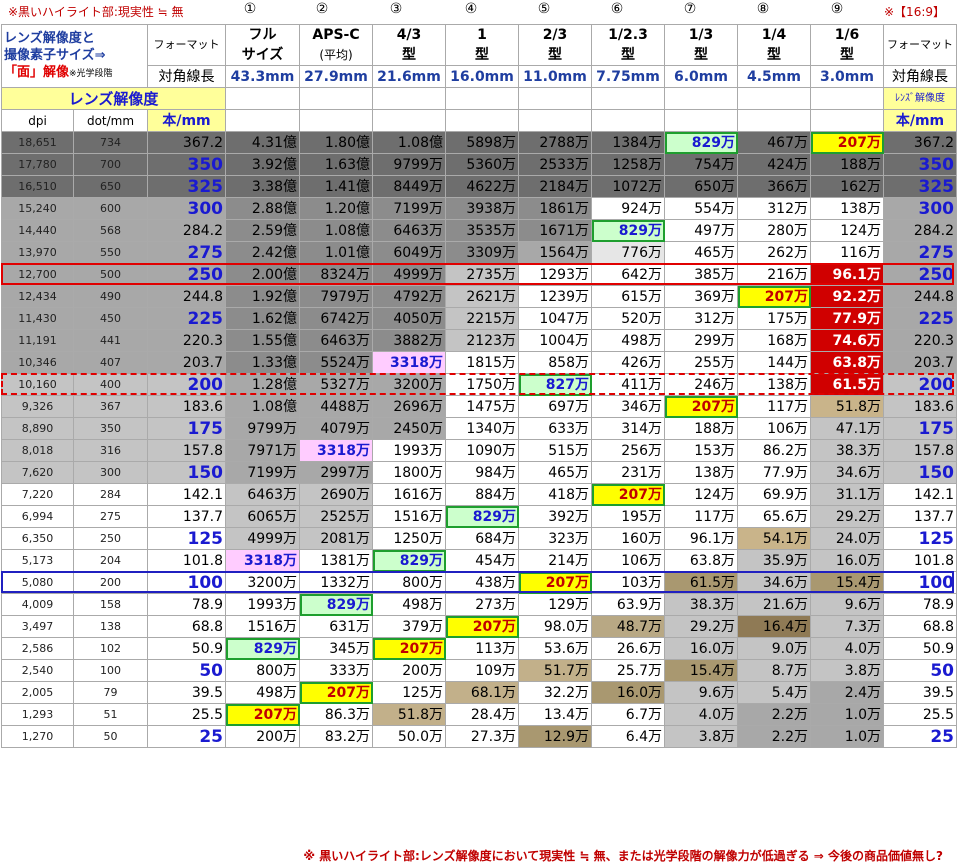  I want to click on lines-cell-right: 78.9, so click(920, 604).